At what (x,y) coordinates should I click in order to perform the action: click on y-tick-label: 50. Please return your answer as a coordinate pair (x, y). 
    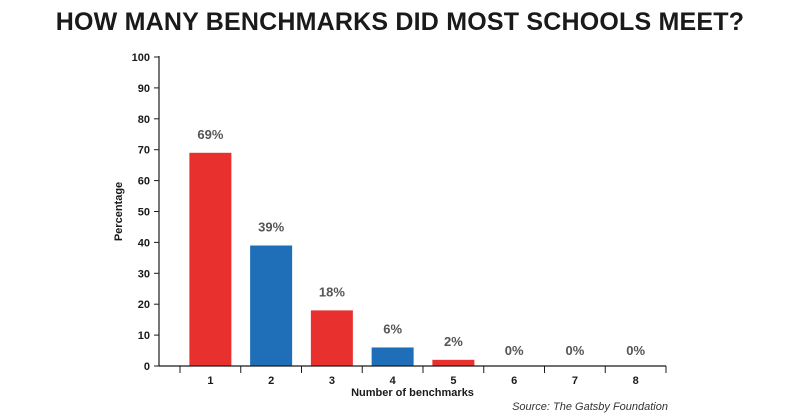
    Looking at the image, I should click on (144, 213).